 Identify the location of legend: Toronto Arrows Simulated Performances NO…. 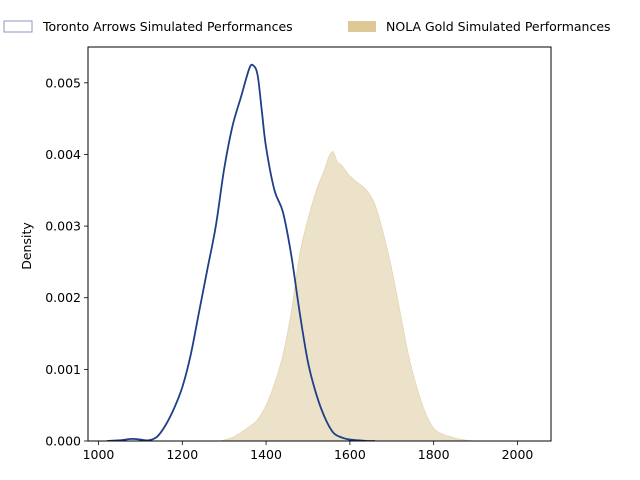
(307, 26).